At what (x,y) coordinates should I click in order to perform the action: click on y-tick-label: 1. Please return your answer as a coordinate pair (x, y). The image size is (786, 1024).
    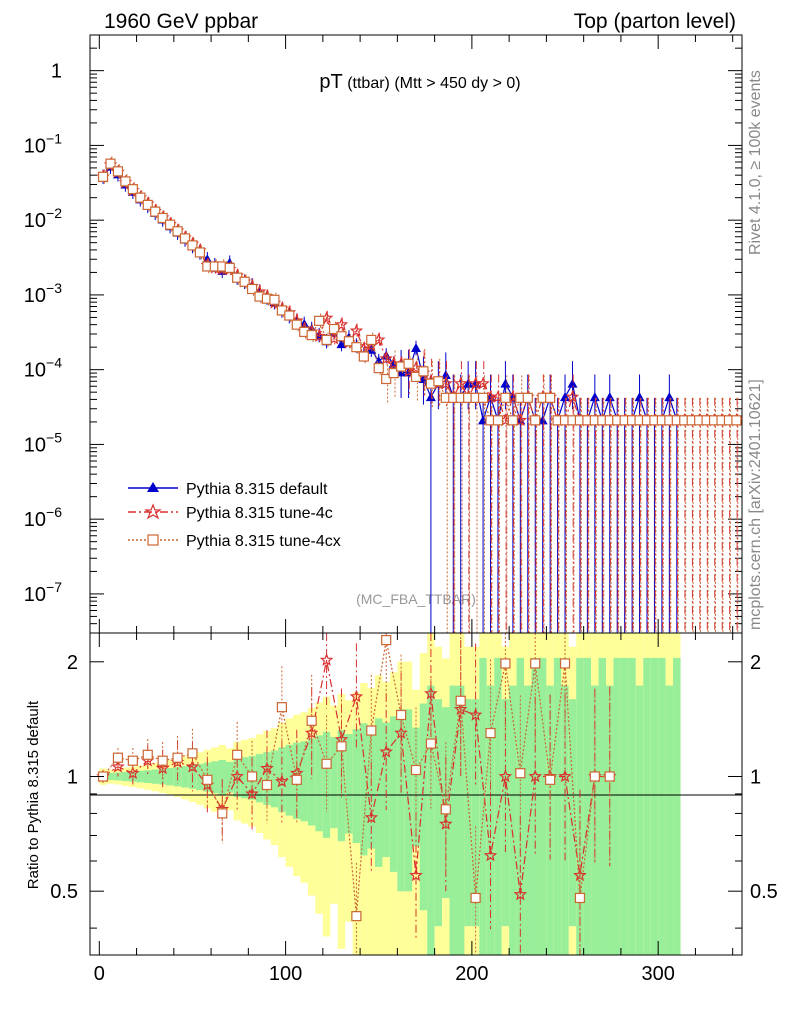
    Looking at the image, I should click on (56, 72).